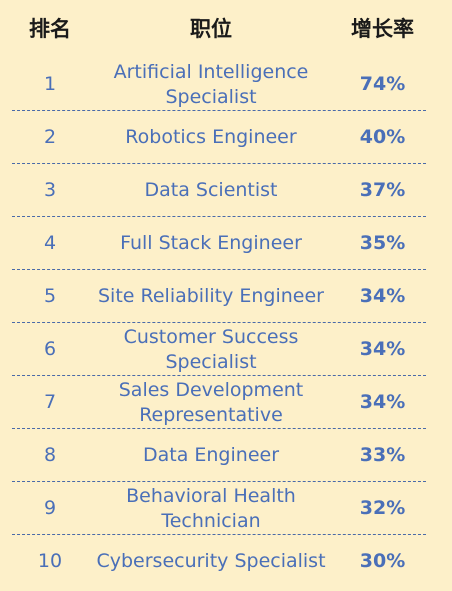 The height and width of the screenshot is (591, 452). Describe the element at coordinates (211, 402) in the screenshot. I see `title-cell: Sales Development Representative` at that location.